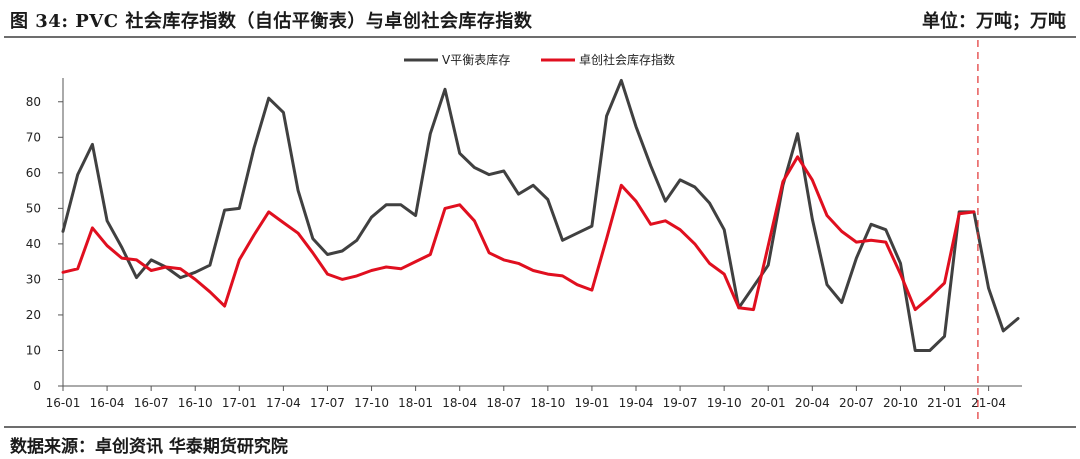  I want to click on x-tick-label: 20-04, so click(812, 403).